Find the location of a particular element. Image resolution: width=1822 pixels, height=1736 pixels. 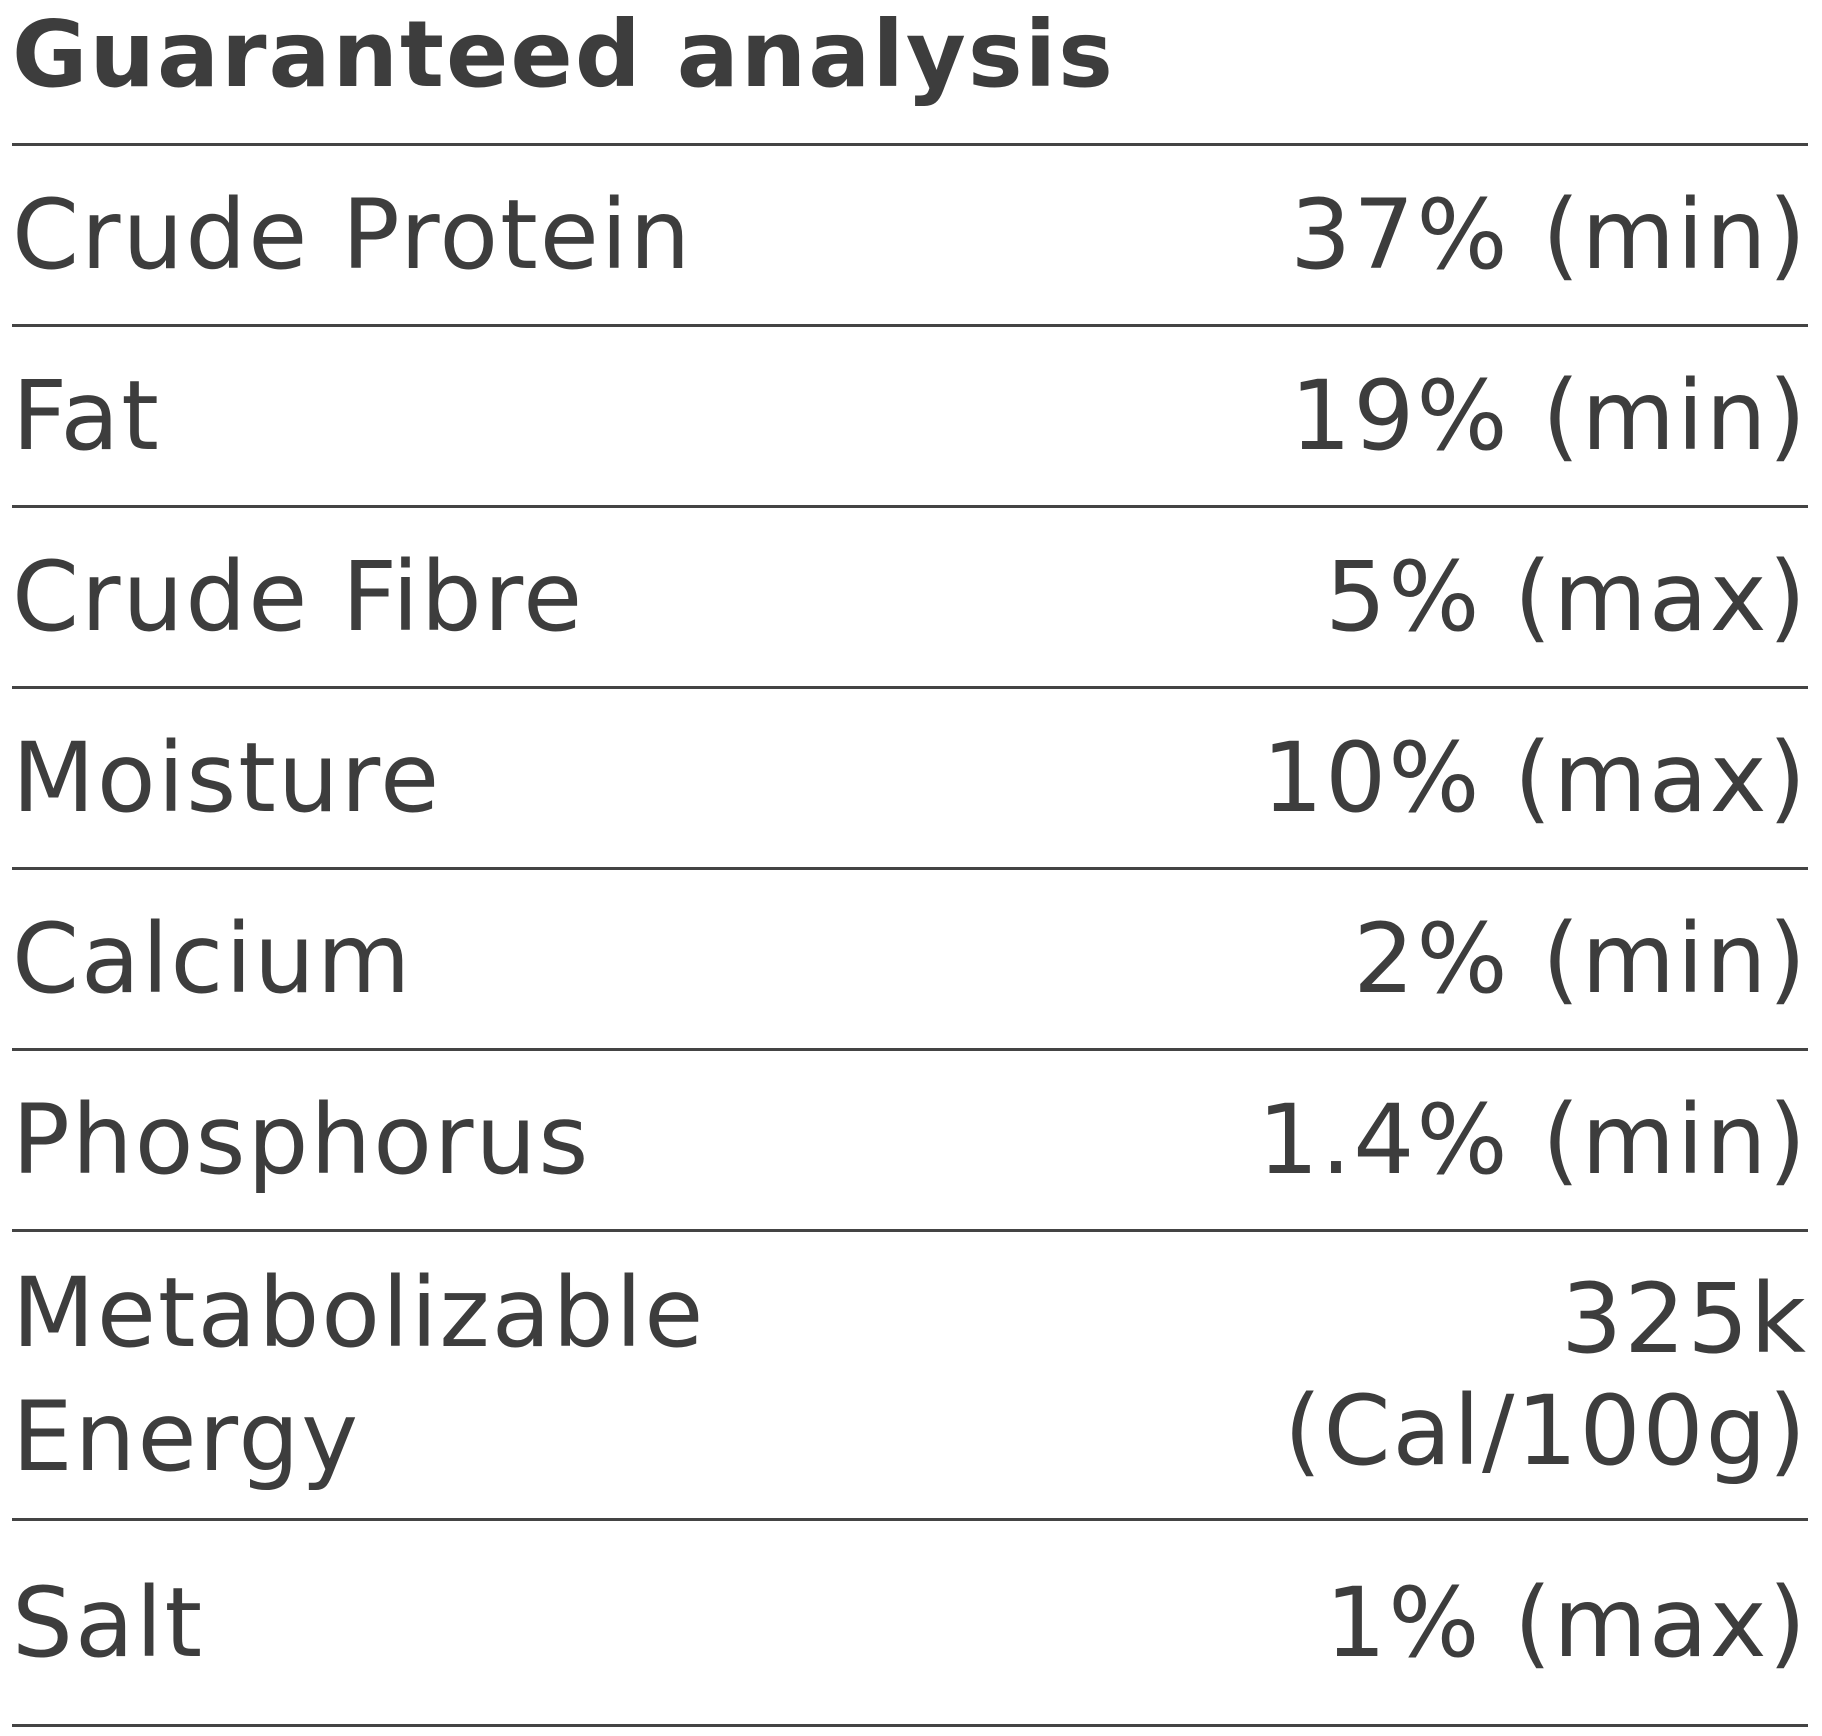

nutrient-label: Crude Fibre is located at coordinates (298, 597).